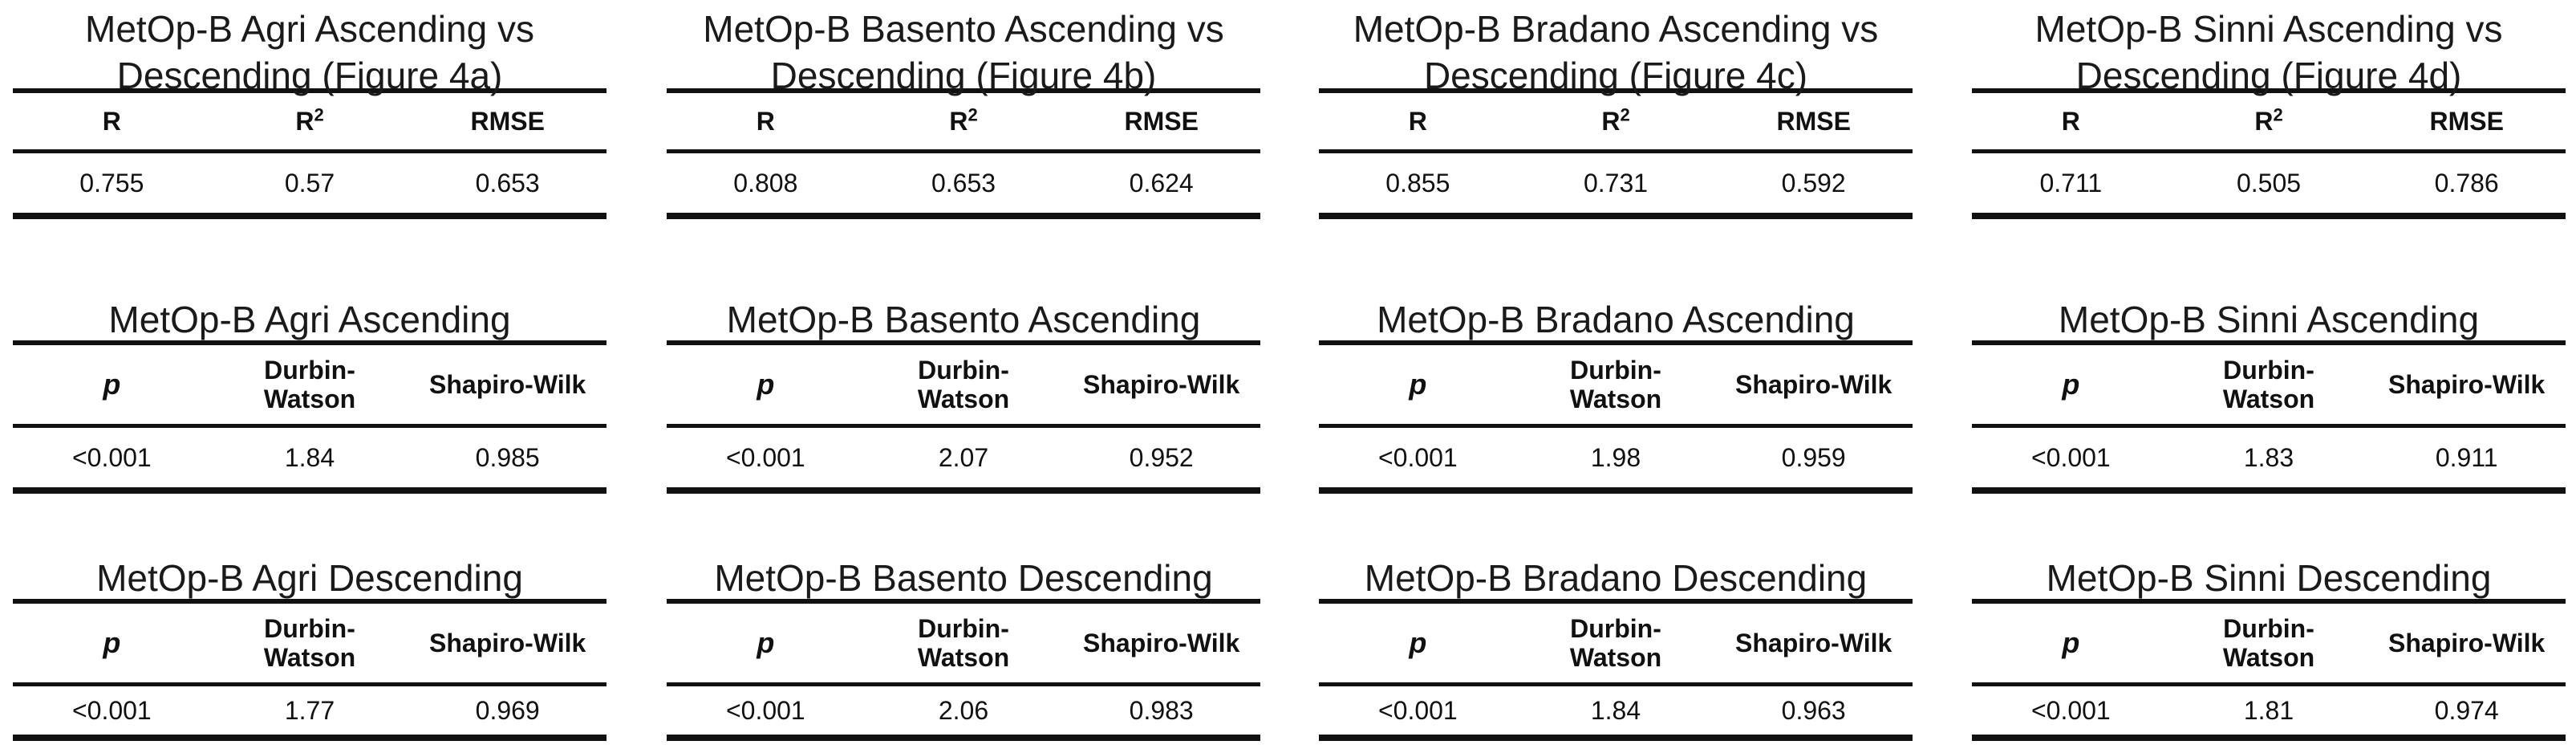 The width and height of the screenshot is (2576, 753). I want to click on value-r2: 0.653, so click(963, 182).